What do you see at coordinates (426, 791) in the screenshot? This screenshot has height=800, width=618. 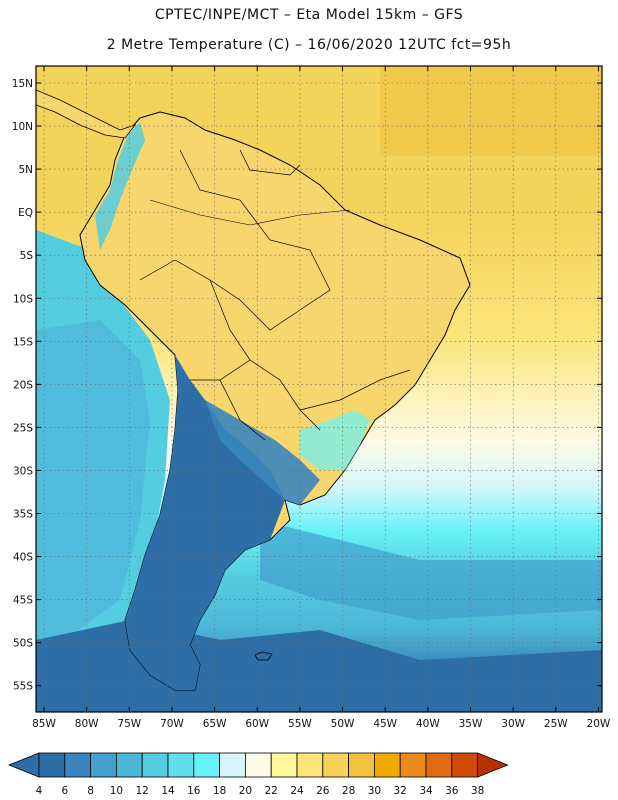 I see `colorbar-tick-label: 34` at bounding box center [426, 791].